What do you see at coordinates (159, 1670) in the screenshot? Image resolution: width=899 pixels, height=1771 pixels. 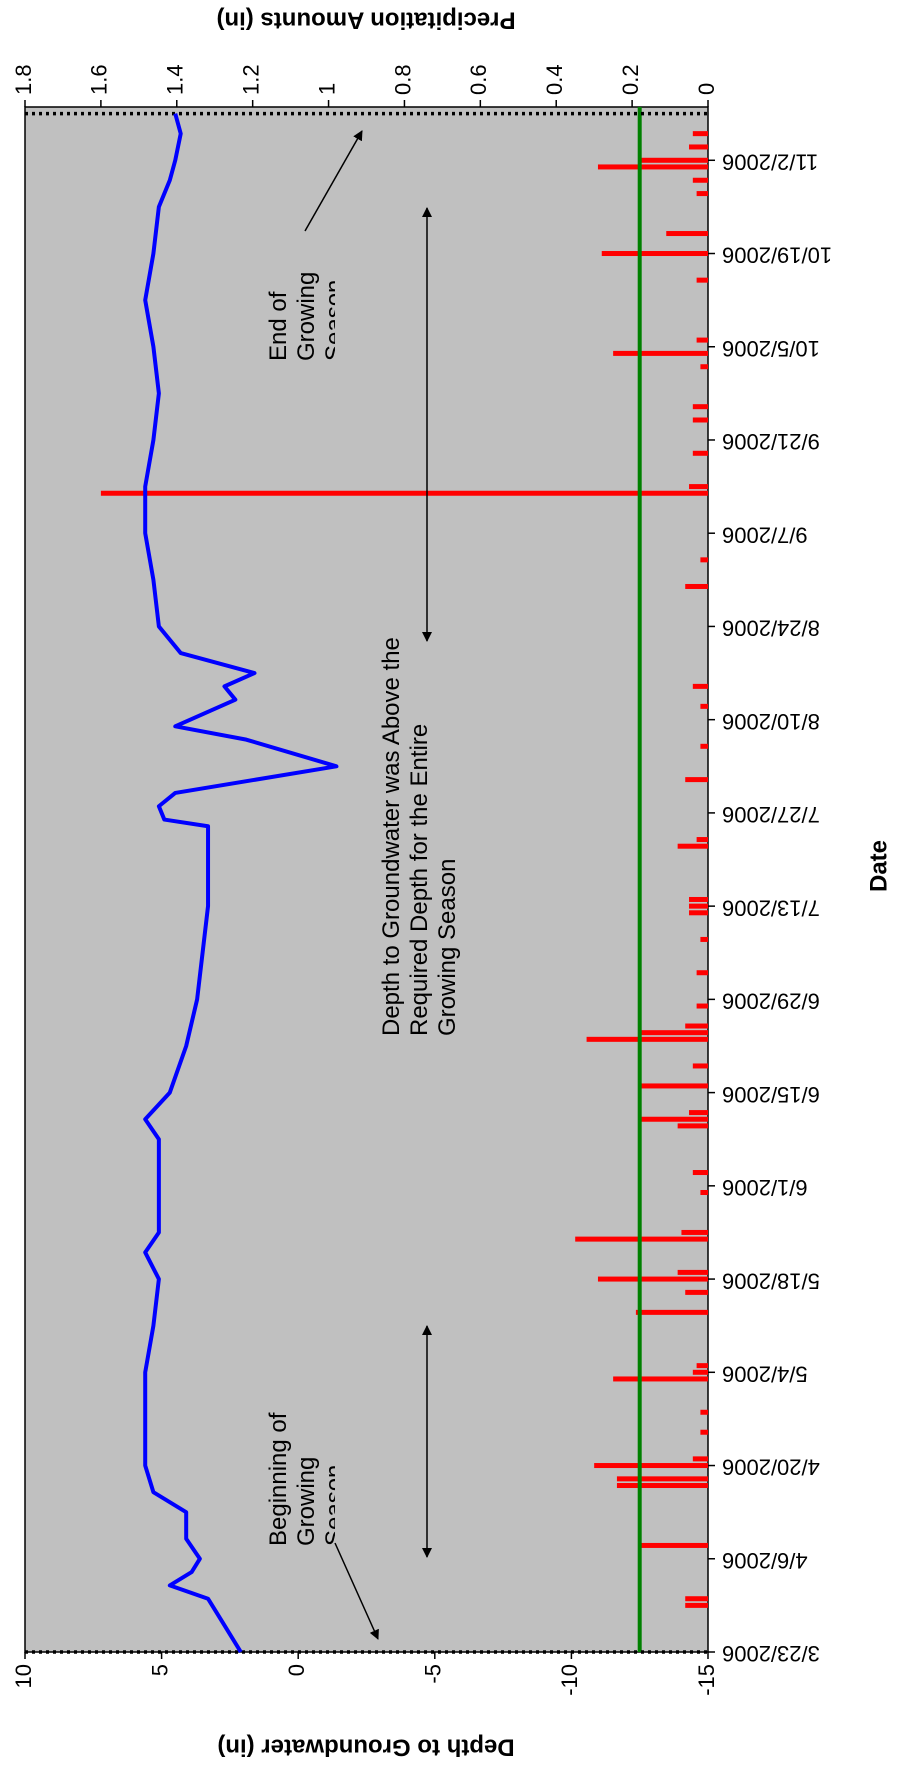 I see `y-tick-label: 5` at bounding box center [159, 1670].